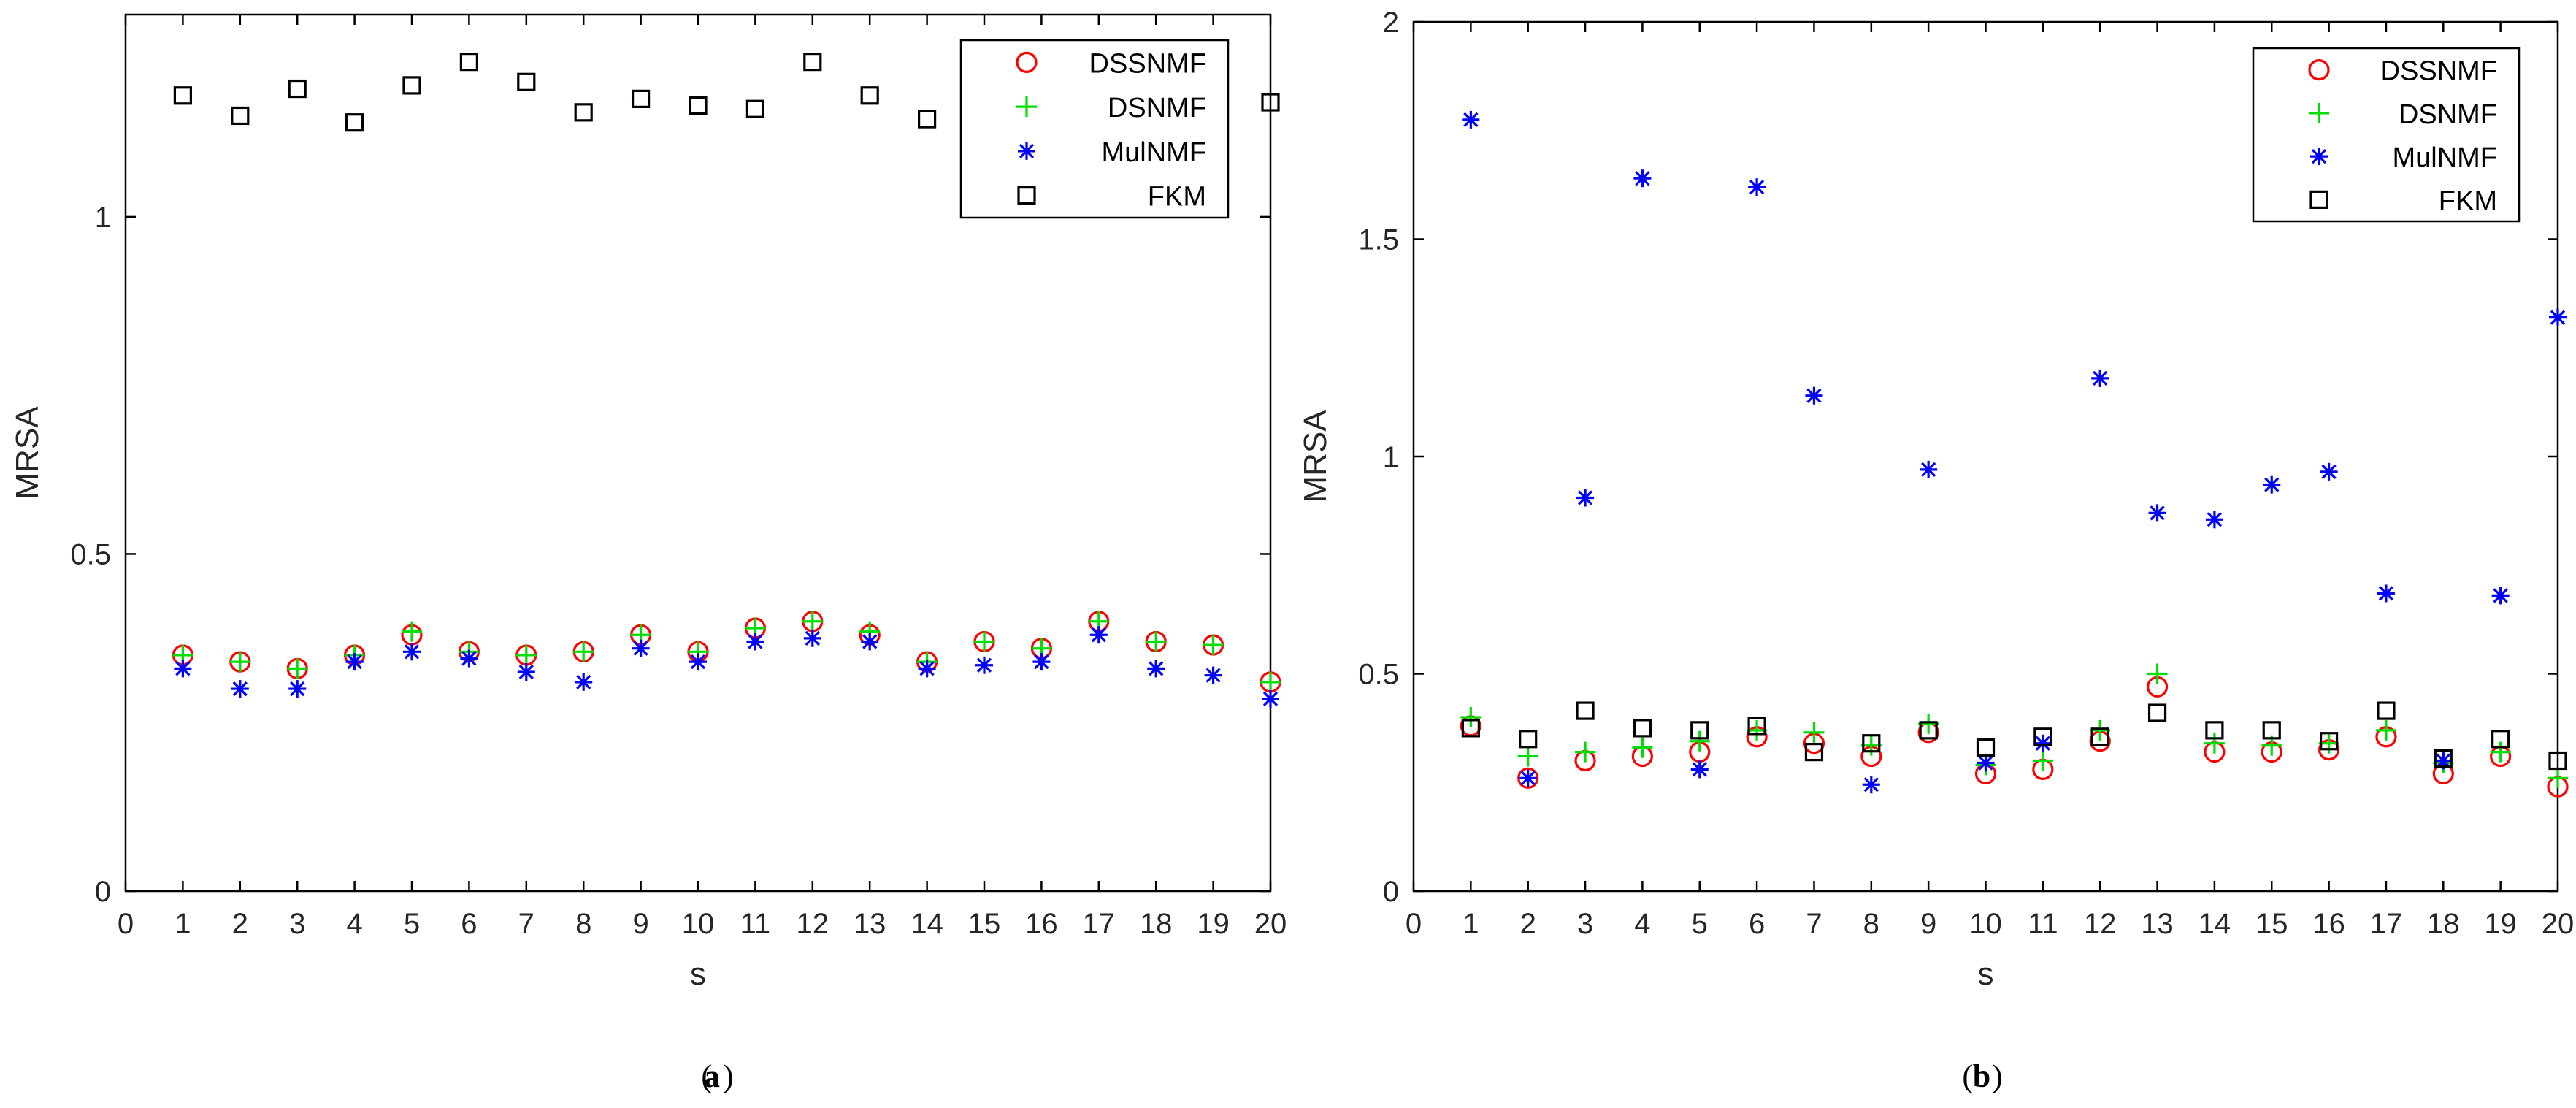  I want to click on x-tick-label: 2, so click(240, 924).